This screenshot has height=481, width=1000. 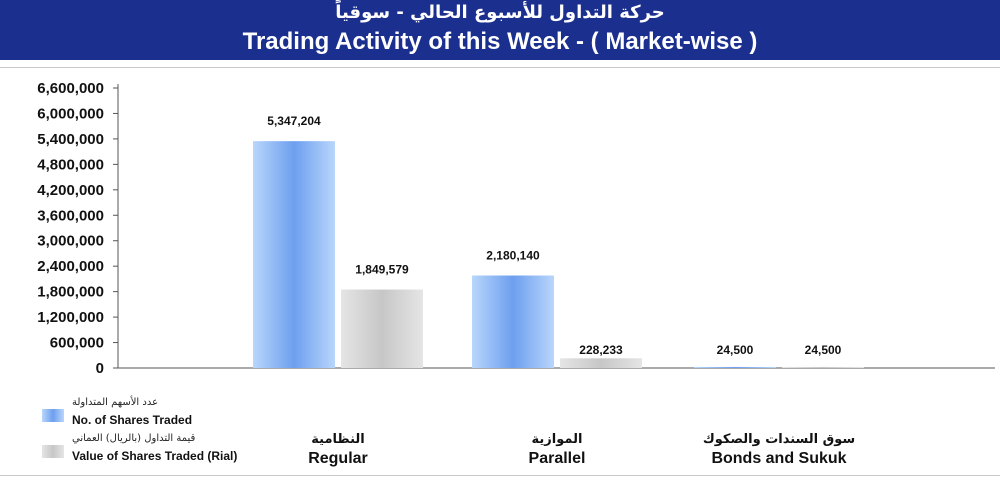 I want to click on y-tick-label: 6,000,000, so click(x=70, y=113).